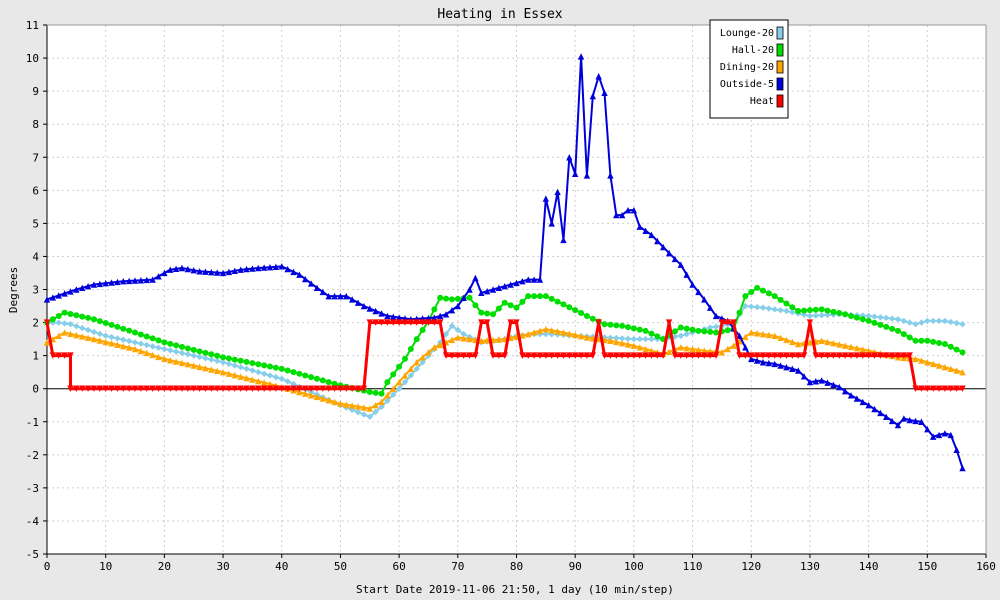  Describe the element at coordinates (499, 14) in the screenshot. I see `chart-title: Heating in Essex` at that location.